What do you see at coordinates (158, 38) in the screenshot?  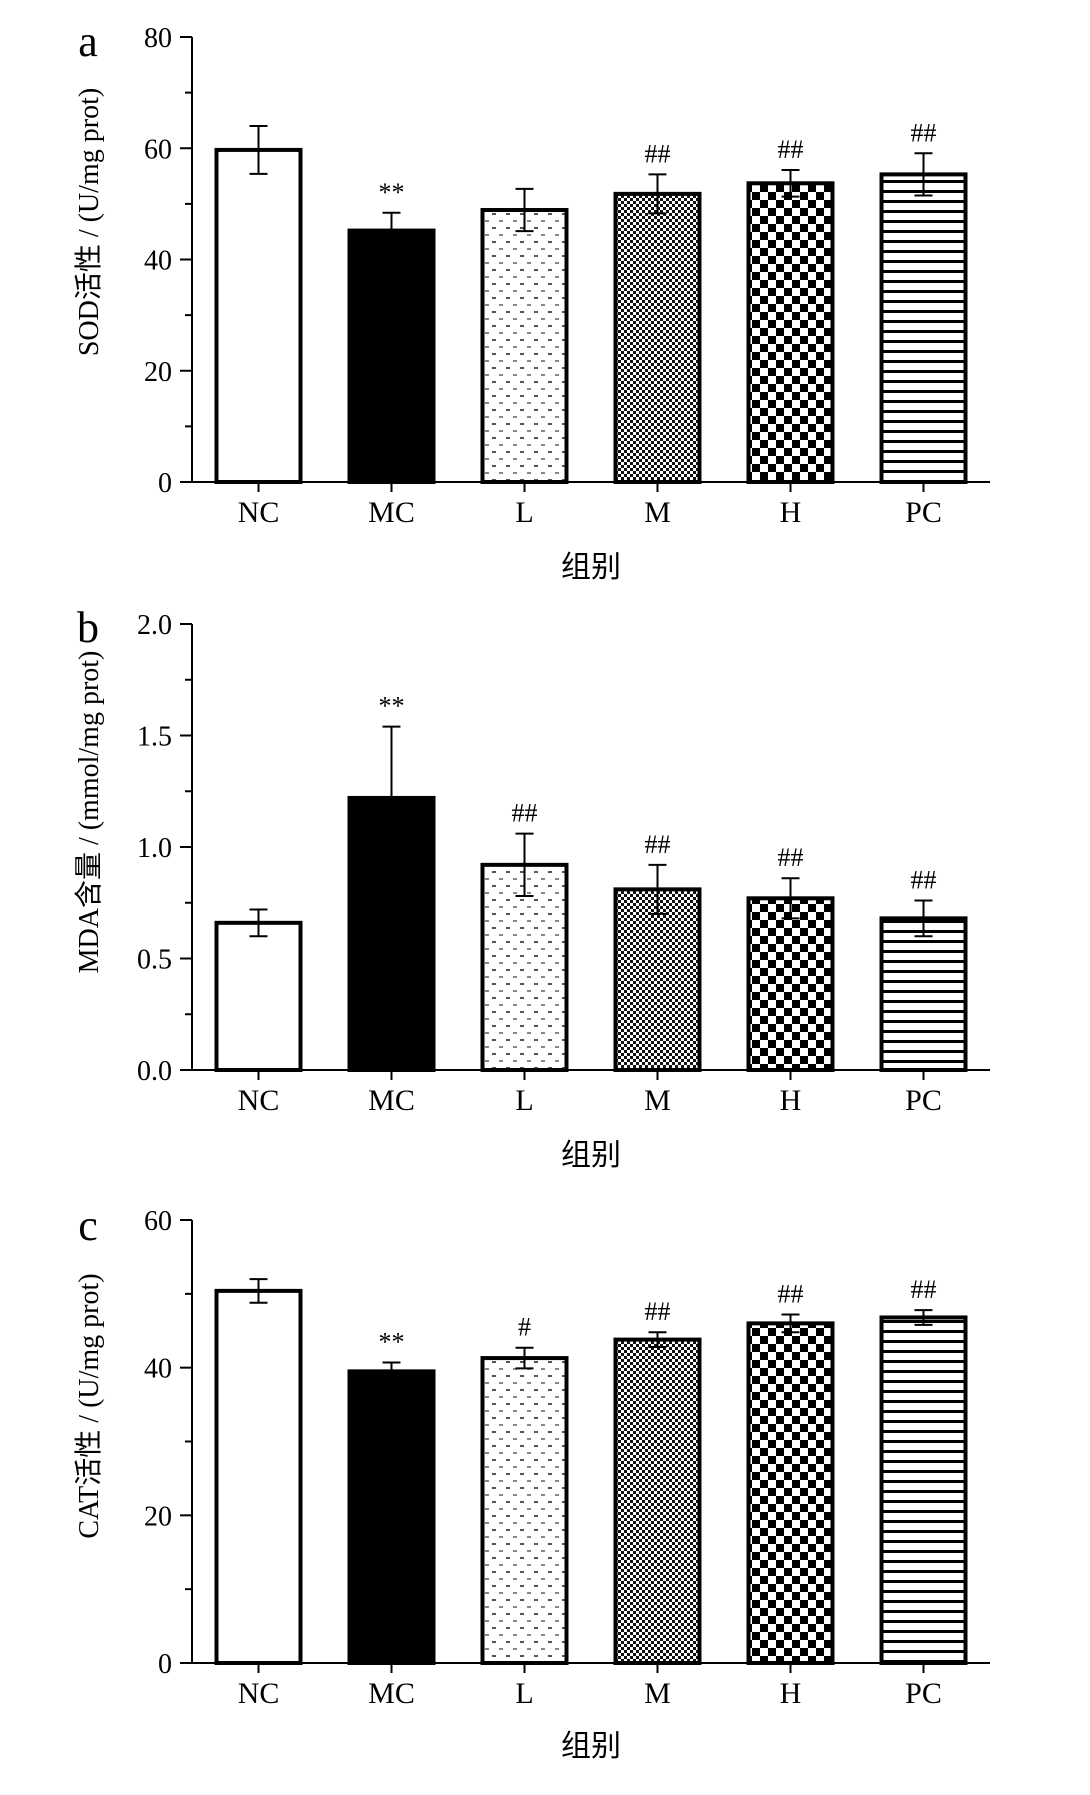 I see `y-tick-label: 80` at bounding box center [158, 38].